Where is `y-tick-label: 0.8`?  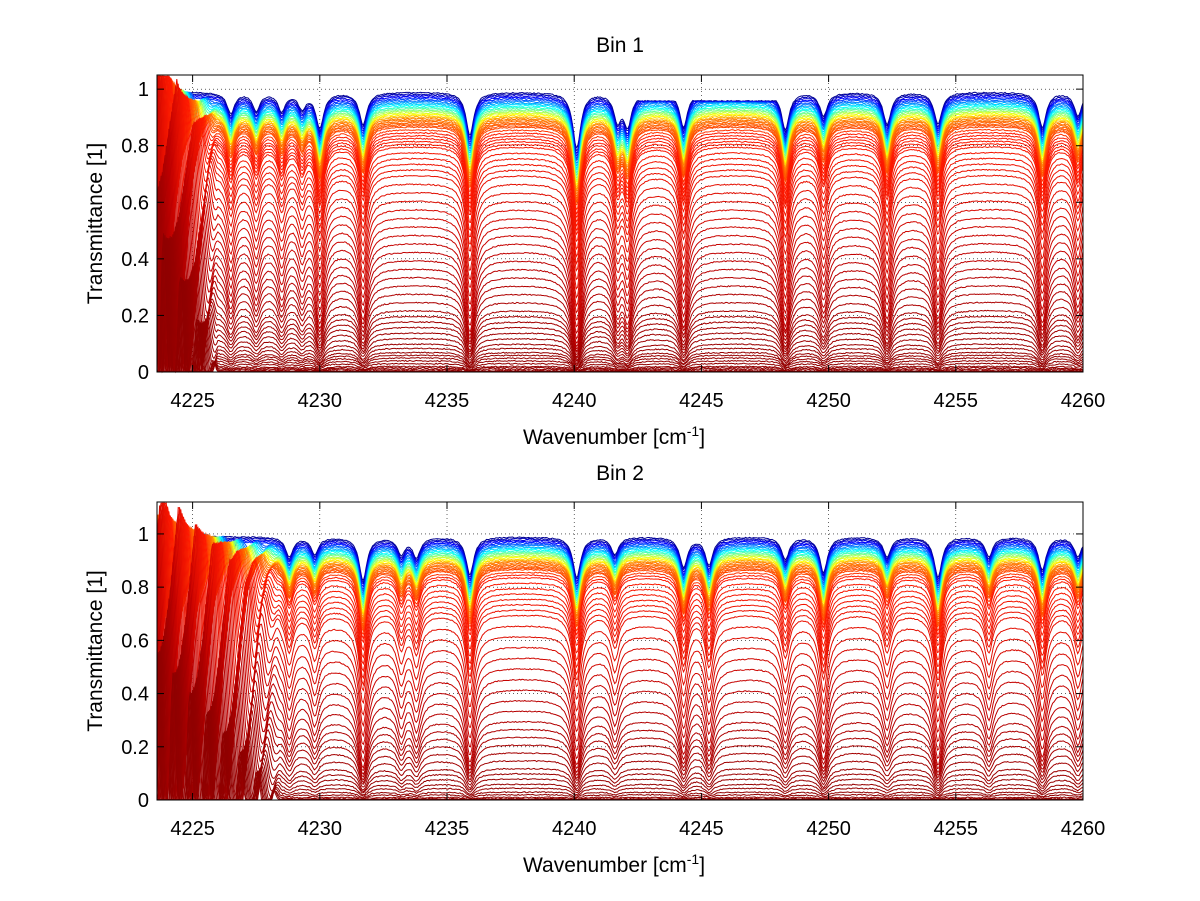 y-tick-label: 0.8 is located at coordinates (135, 588).